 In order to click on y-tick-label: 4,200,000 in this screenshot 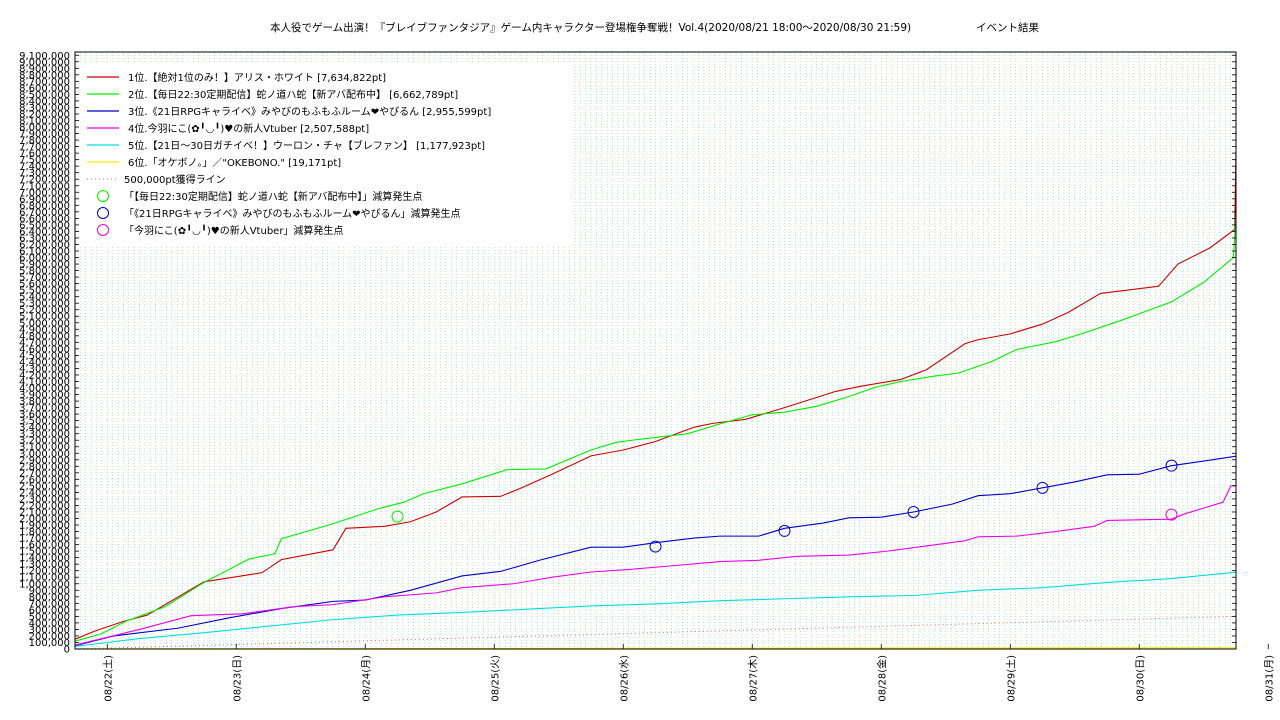, I will do `click(44, 375)`.